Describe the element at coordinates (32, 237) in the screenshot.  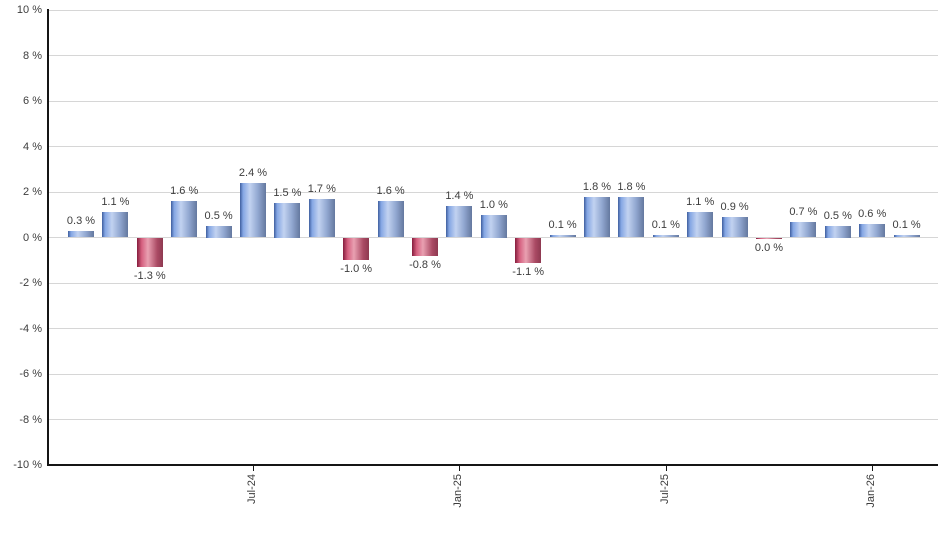
I see `y-axis-tick-label: 0 %` at that location.